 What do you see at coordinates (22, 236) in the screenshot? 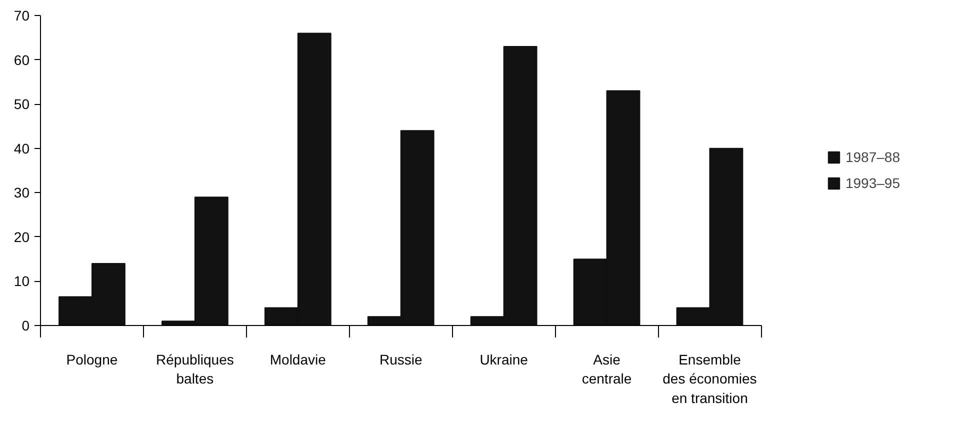
I see `y-tick-label: 20` at bounding box center [22, 236].